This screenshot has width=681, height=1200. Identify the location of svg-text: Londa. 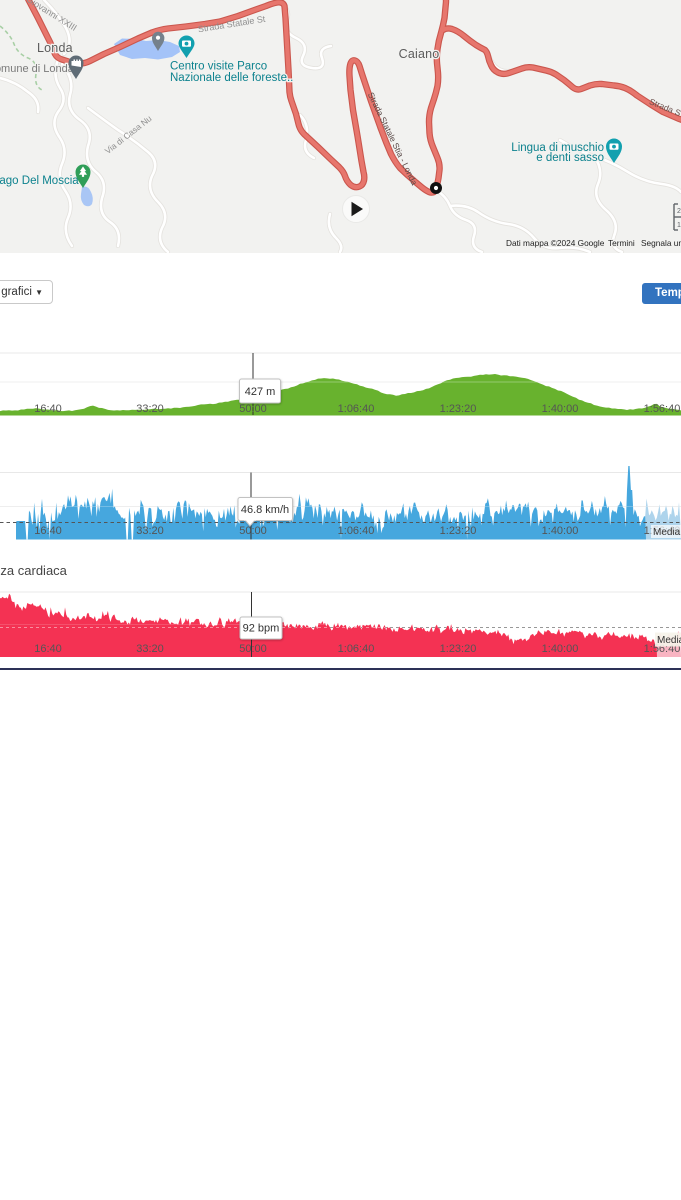
(55, 48).